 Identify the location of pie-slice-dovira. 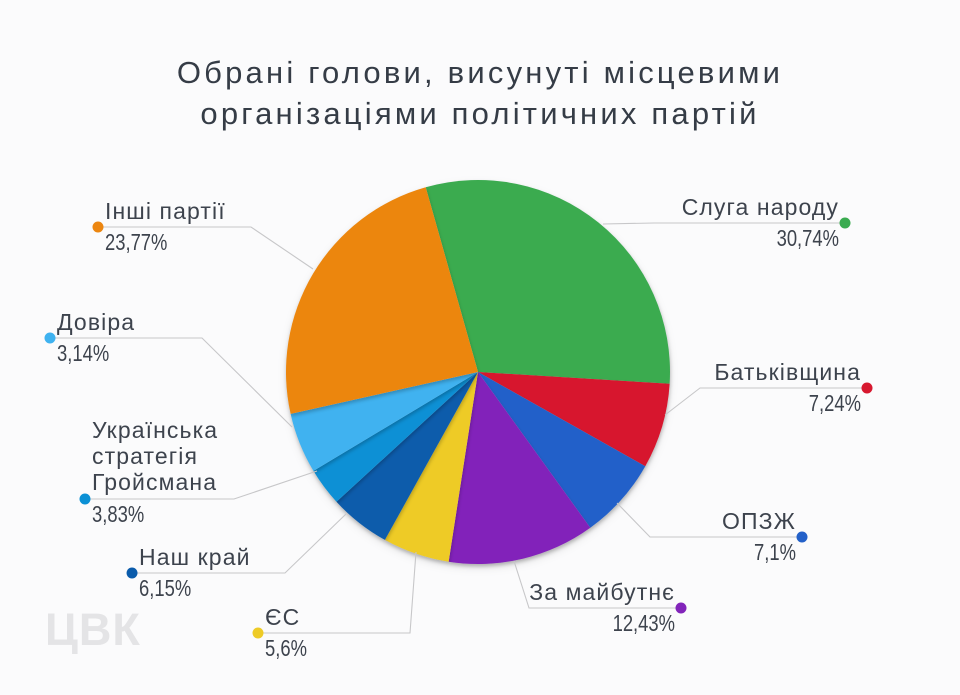
(384, 421).